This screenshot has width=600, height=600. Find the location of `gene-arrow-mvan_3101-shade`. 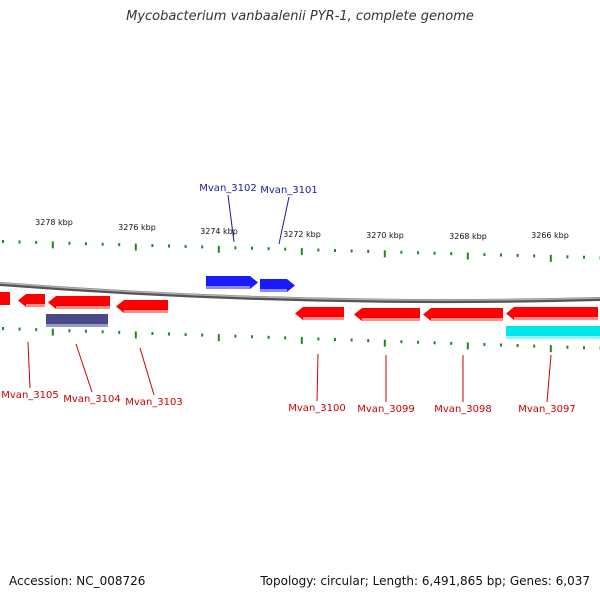

gene-arrow-mvan_3101-shade is located at coordinates (273, 290).